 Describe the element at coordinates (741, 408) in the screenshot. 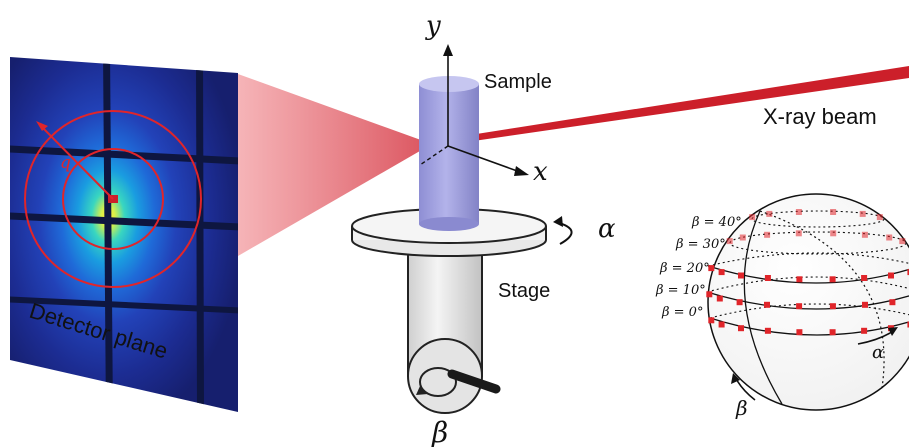

I see `beta-sphere-label: β` at that location.